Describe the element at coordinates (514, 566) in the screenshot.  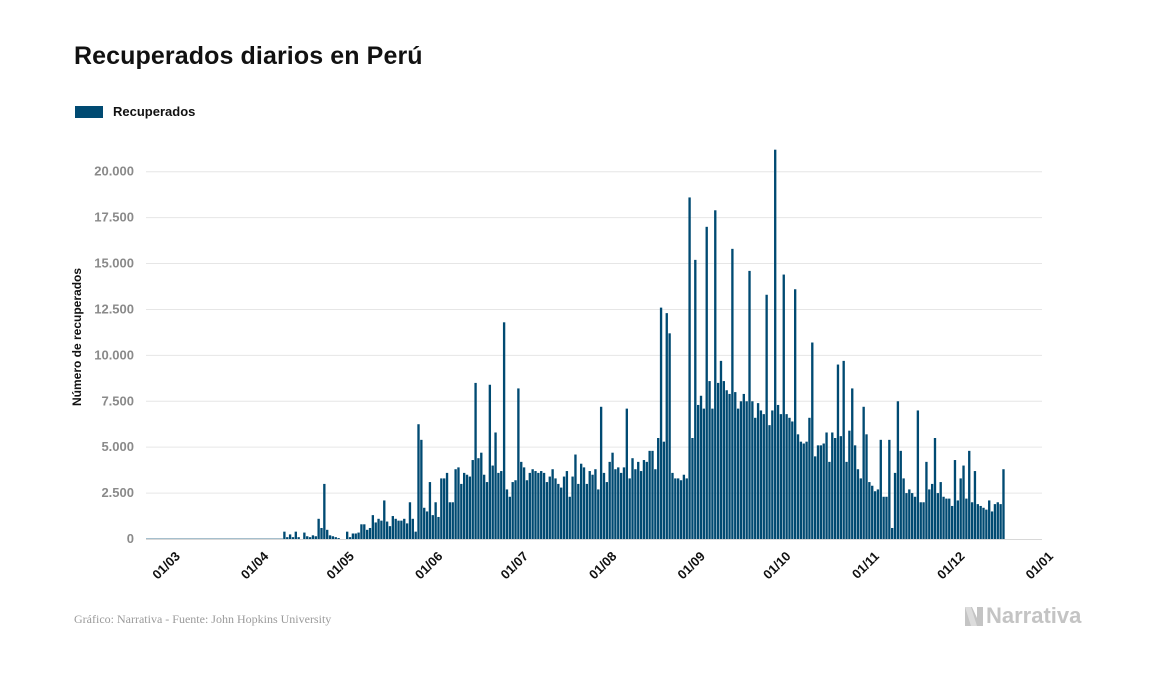
I see `x-tick-label: 01/07` at that location.